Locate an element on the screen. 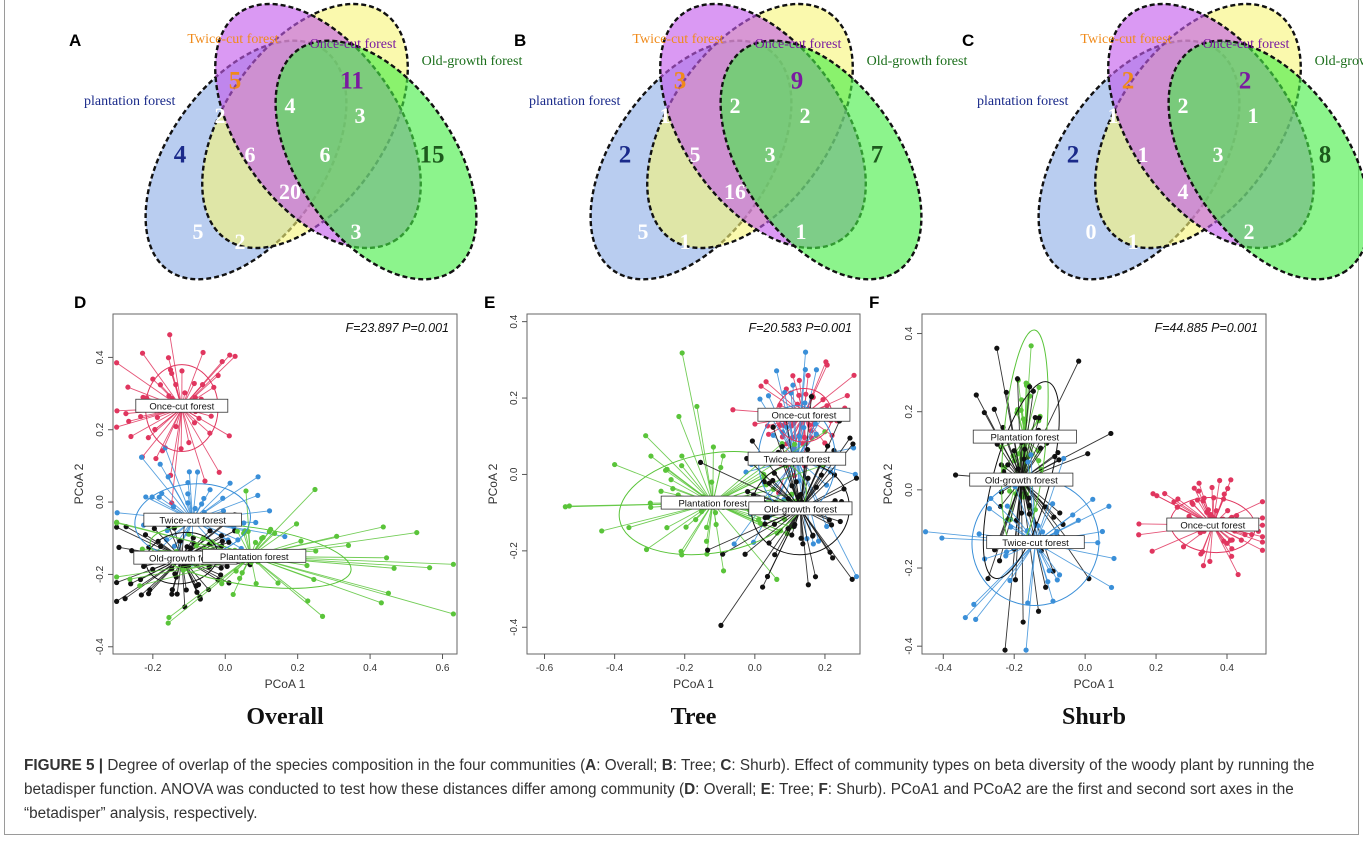  x-tick-label: 0.0 is located at coordinates (755, 668).